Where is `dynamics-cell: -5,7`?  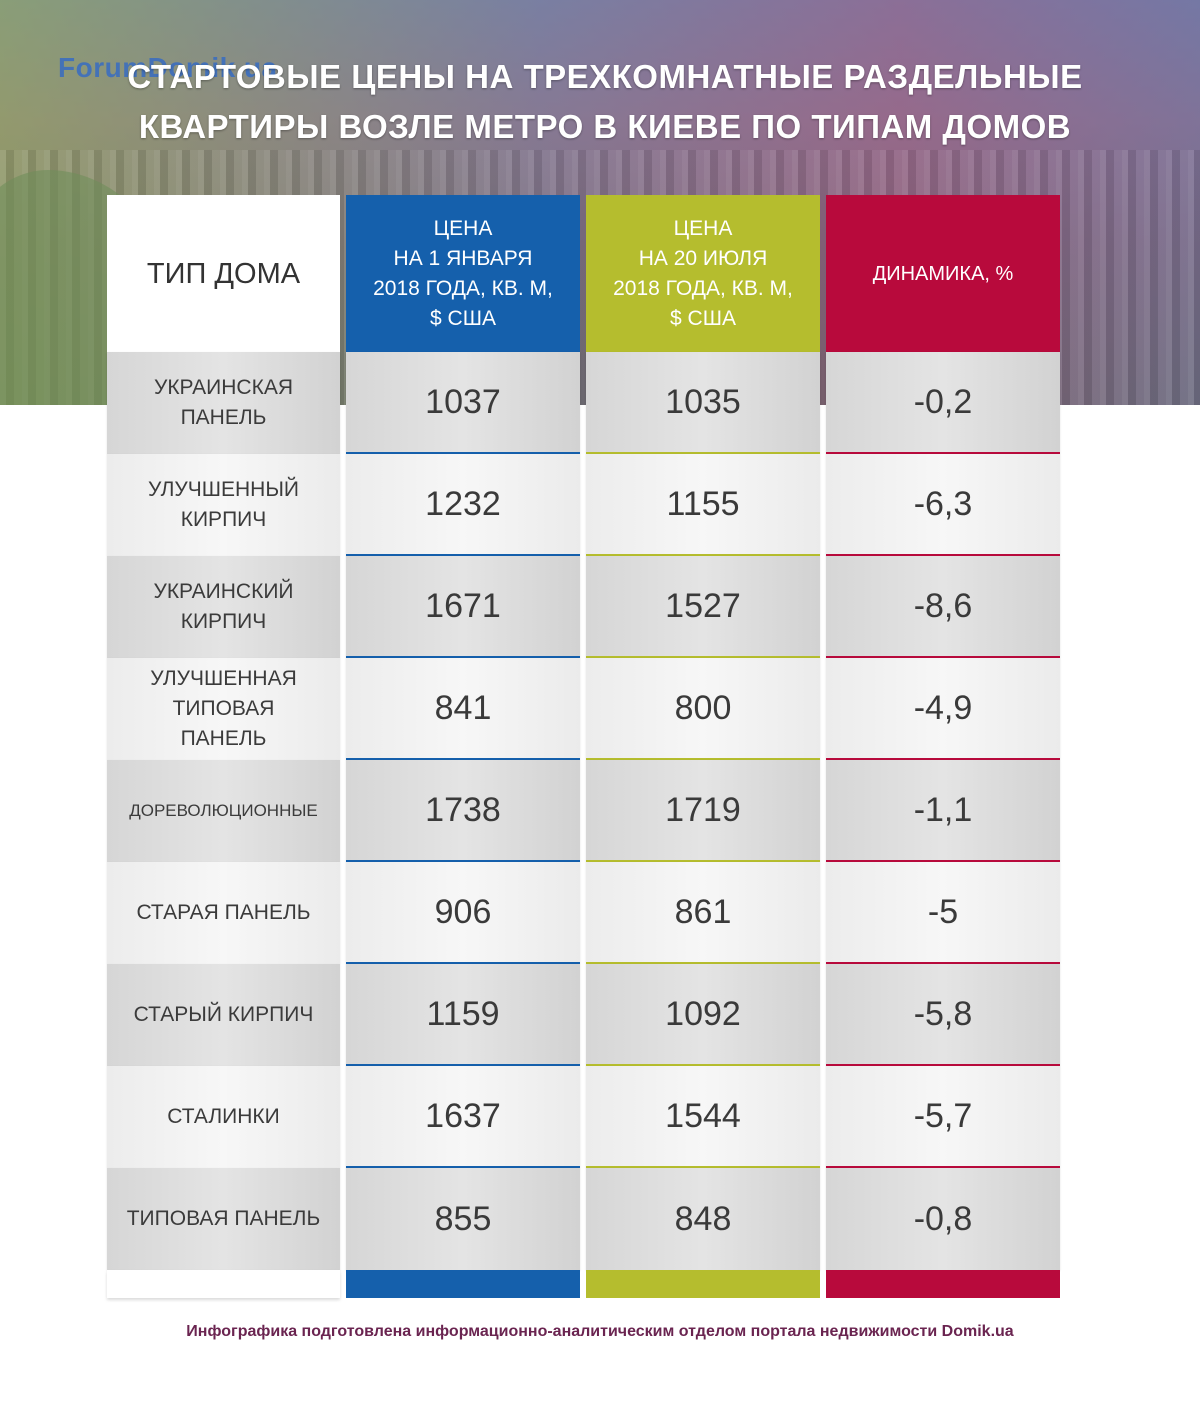
dynamics-cell: -5,7 is located at coordinates (943, 1117).